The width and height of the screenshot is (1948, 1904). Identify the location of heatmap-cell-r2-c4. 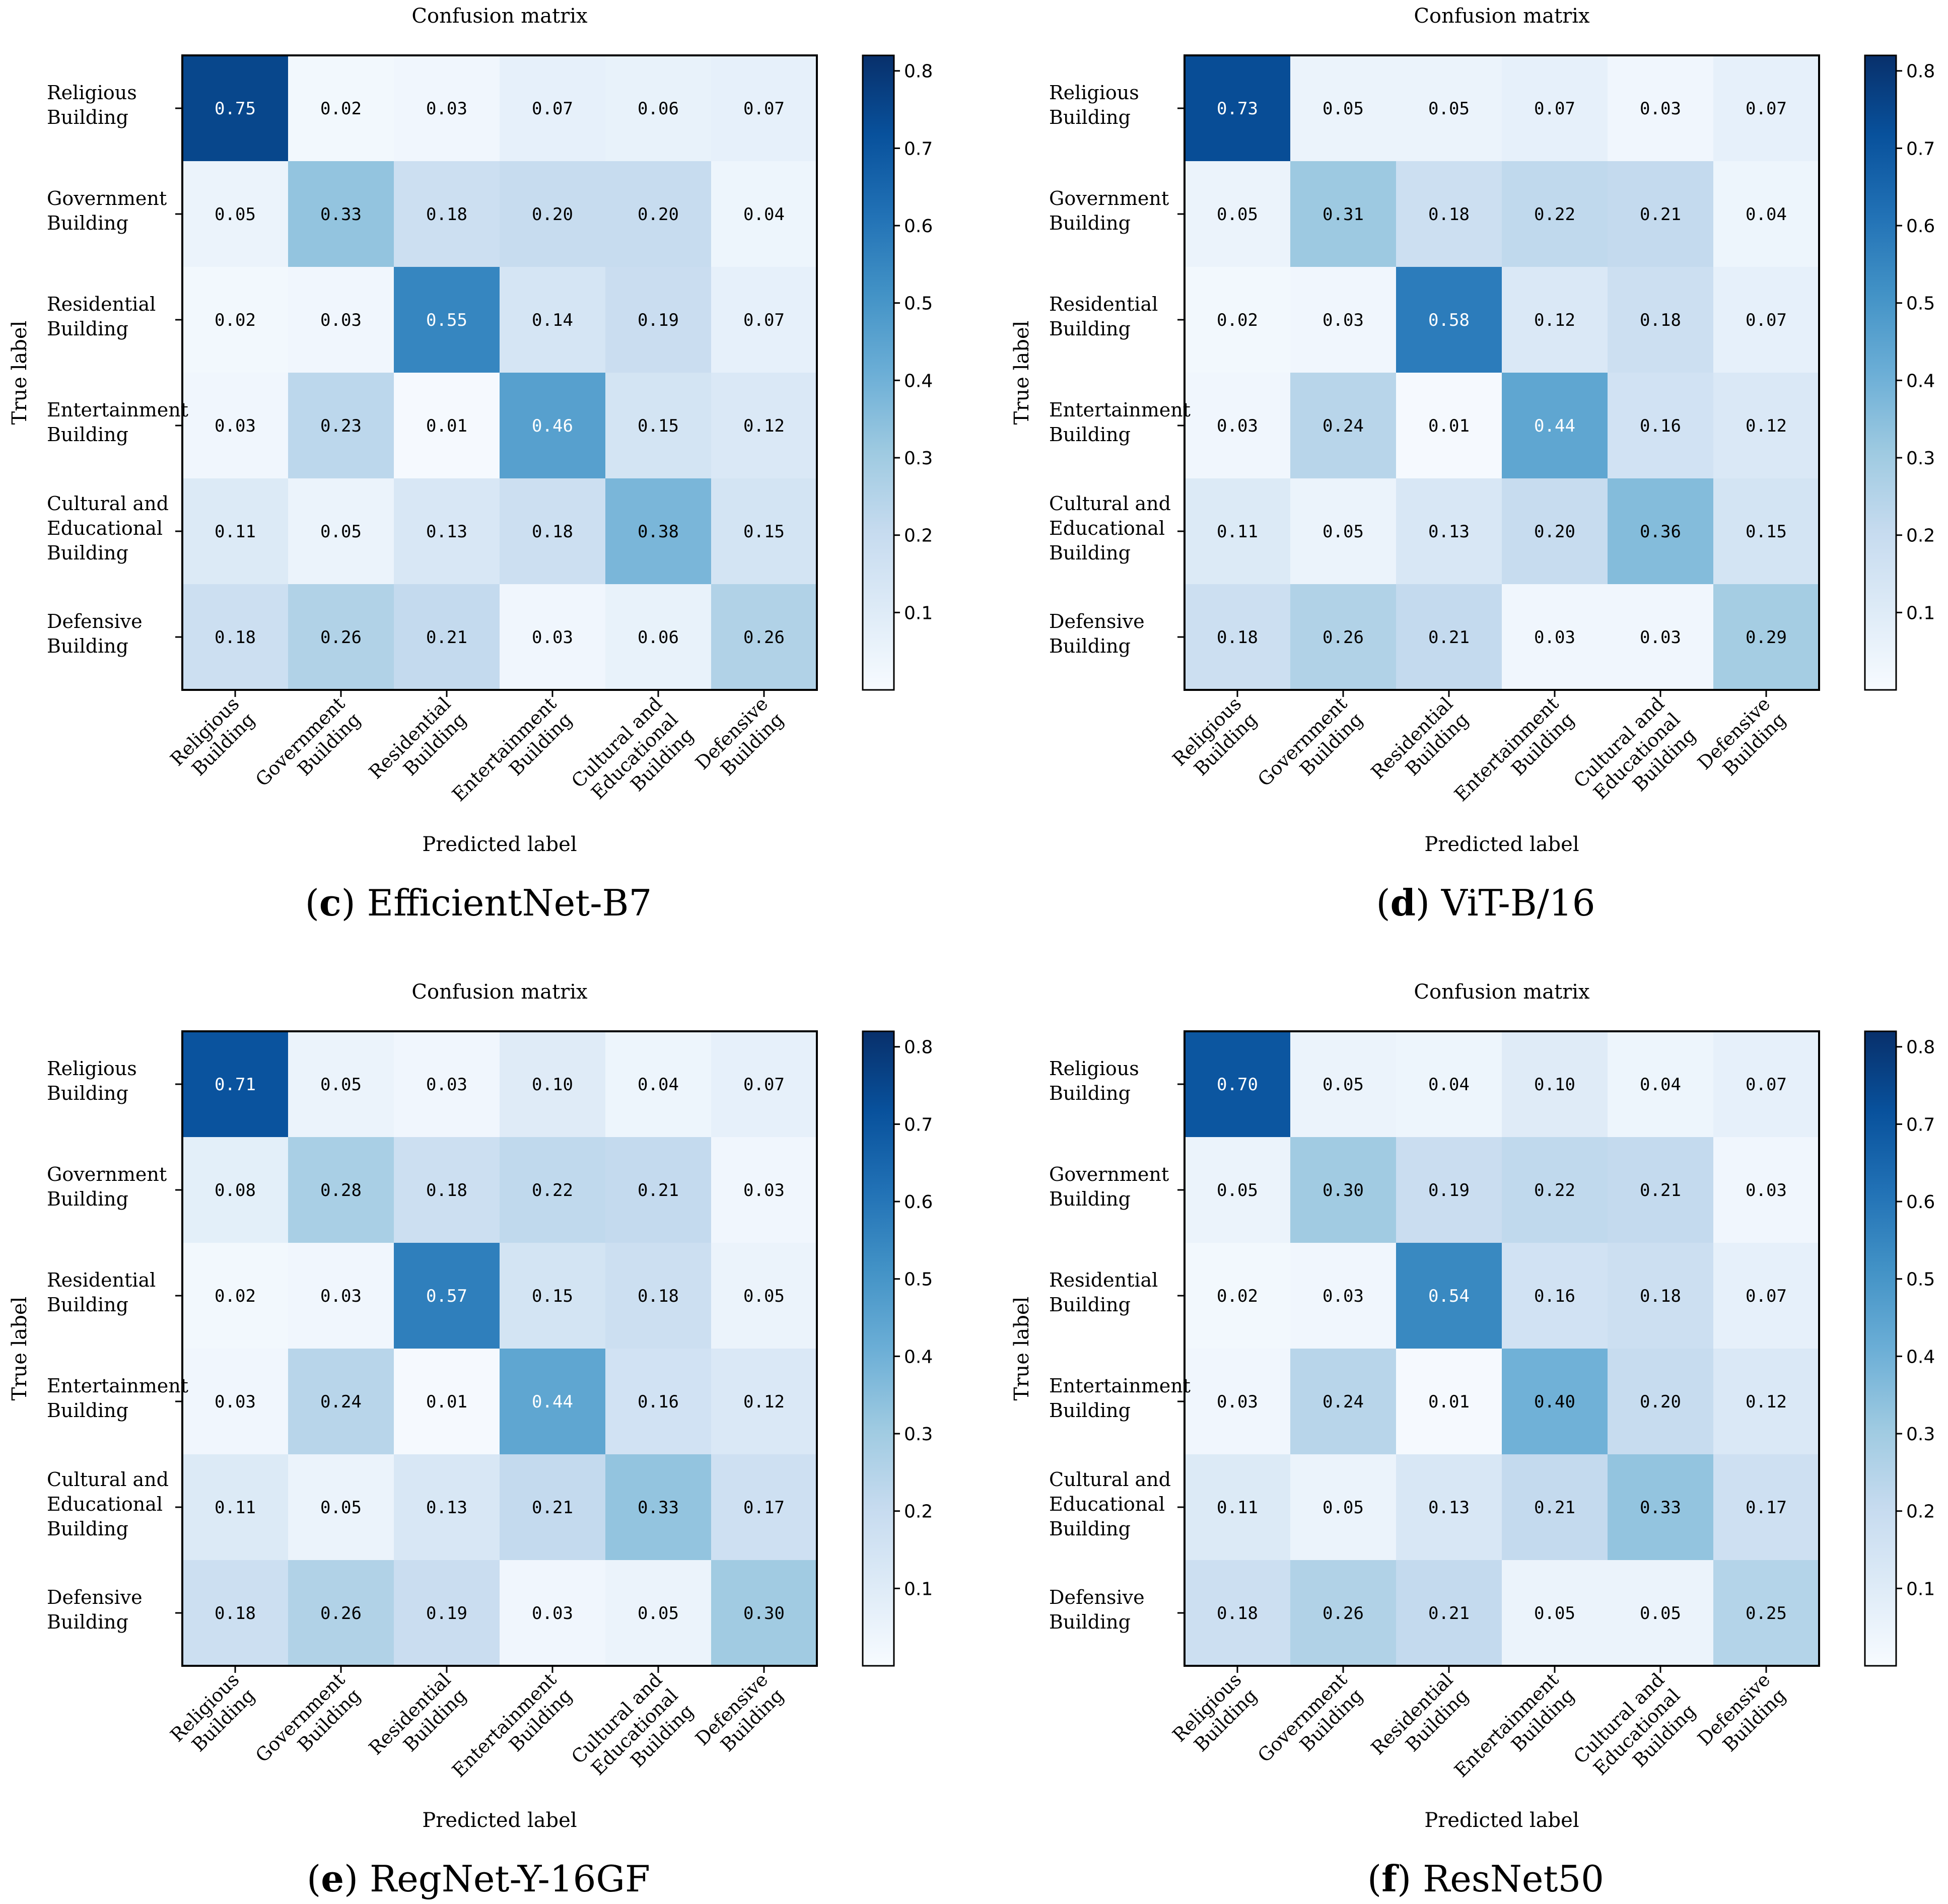
(658, 1296).